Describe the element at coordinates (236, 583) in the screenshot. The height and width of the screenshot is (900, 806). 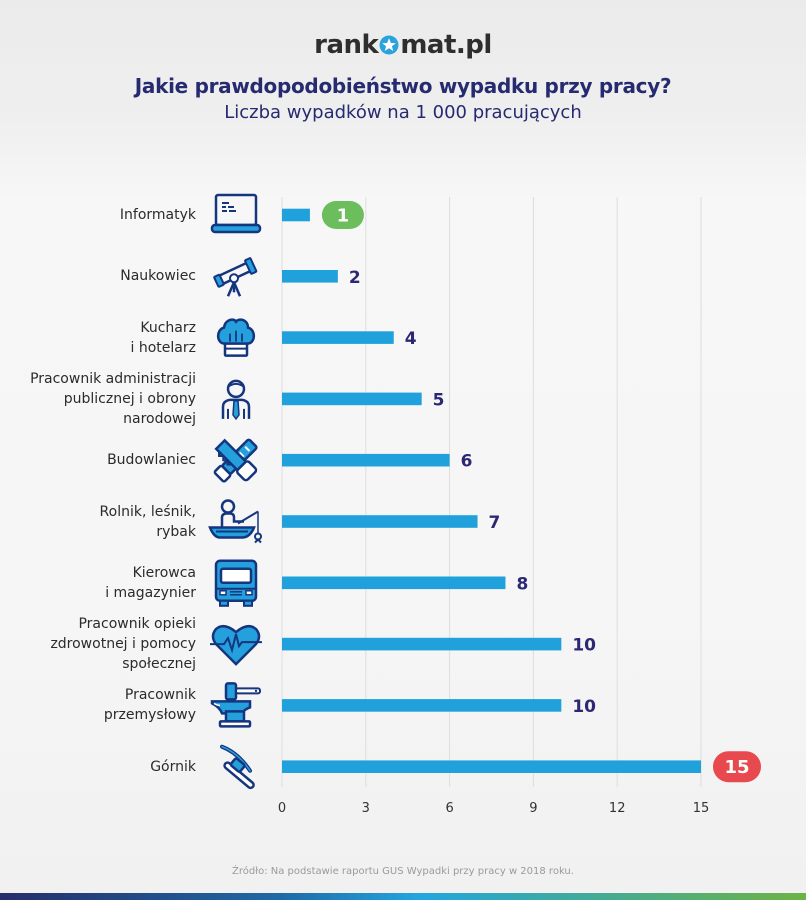
I see `truck-icon` at that location.